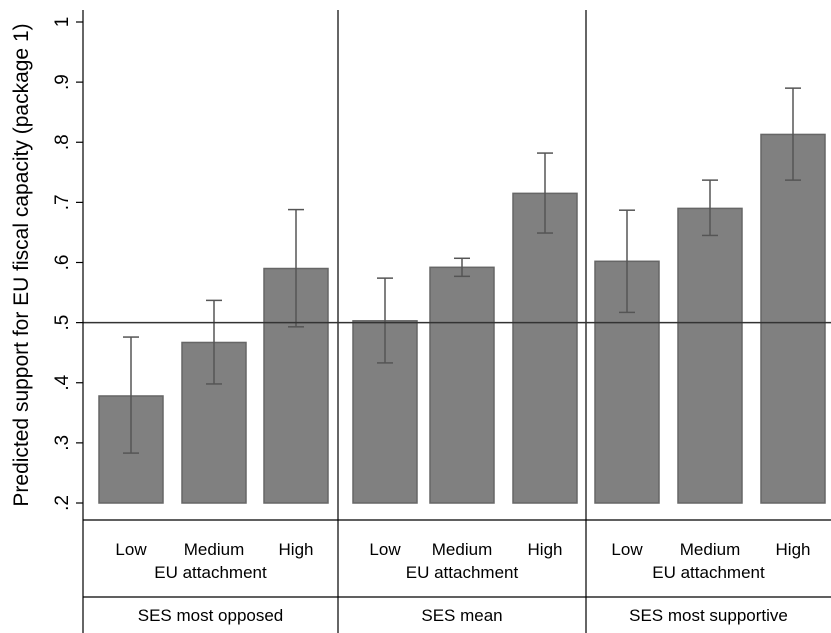 The height and width of the screenshot is (633, 831). Describe the element at coordinates (62, 142) in the screenshot. I see `y-tick-label: .8` at that location.